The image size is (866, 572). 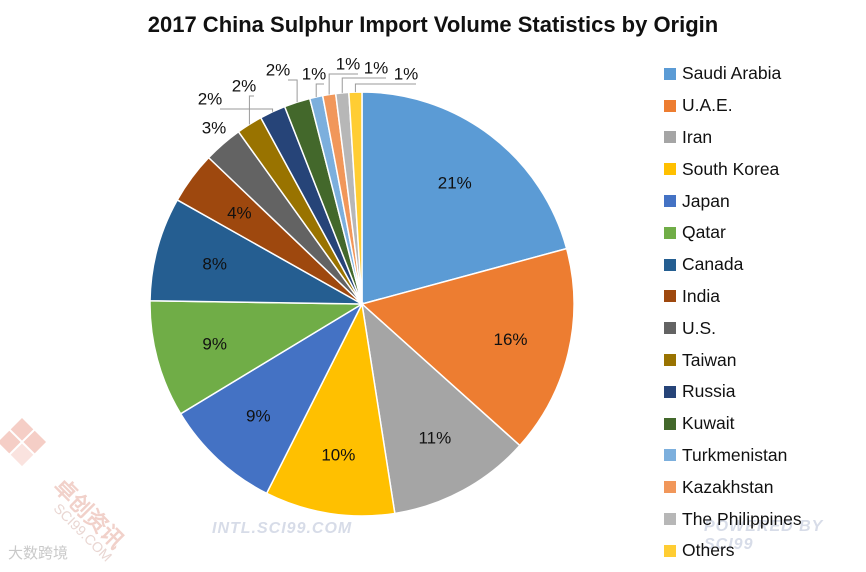 What do you see at coordinates (256, 251) in the screenshot?
I see `slice-canada` at bounding box center [256, 251].